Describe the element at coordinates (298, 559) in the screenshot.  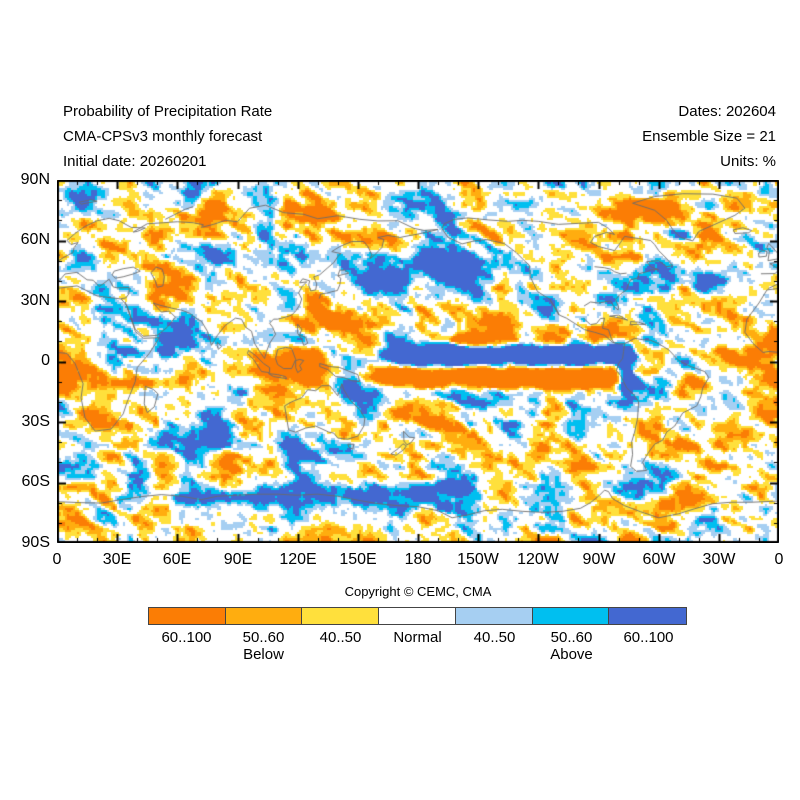
I see `lon-label-120E: 120E` at that location.